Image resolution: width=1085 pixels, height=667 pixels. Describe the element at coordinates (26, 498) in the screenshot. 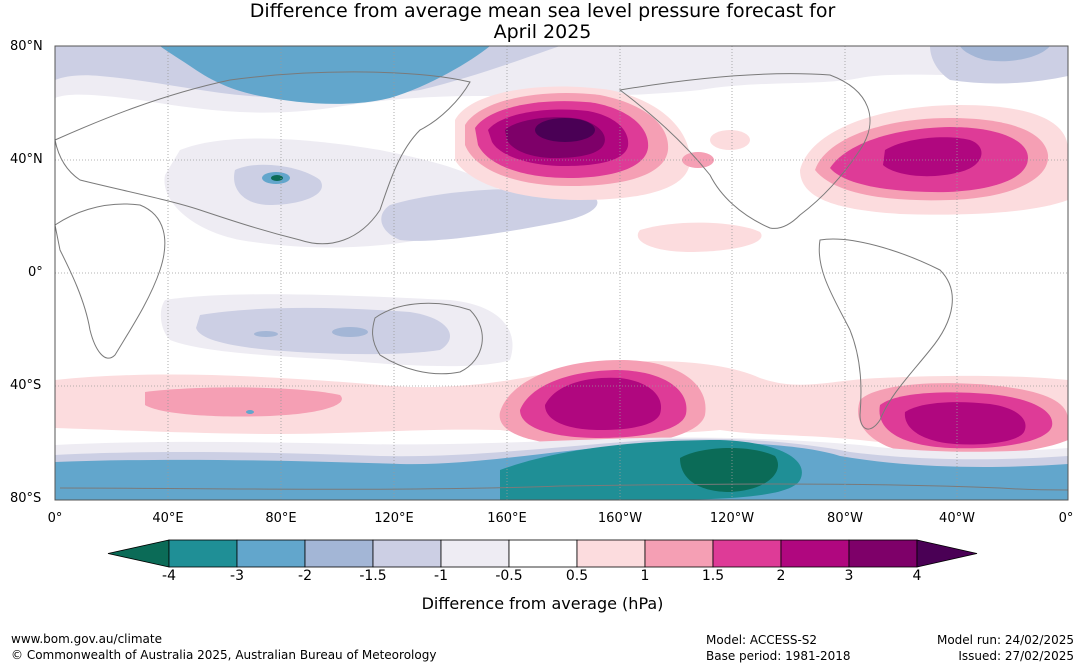

I see `lat-label-80s: 80°S` at that location.